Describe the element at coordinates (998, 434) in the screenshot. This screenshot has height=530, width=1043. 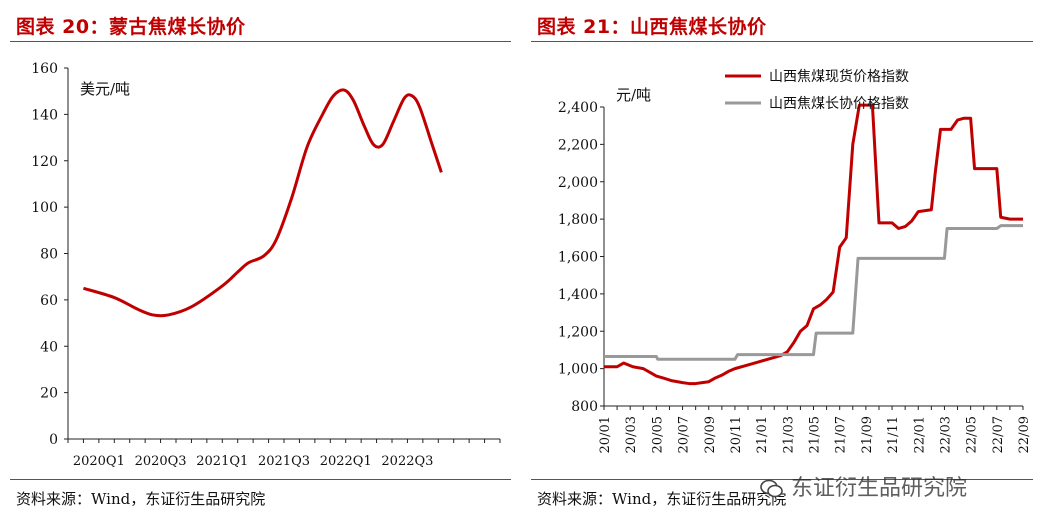
I see `right-x-tick-label: 22/07` at that location.